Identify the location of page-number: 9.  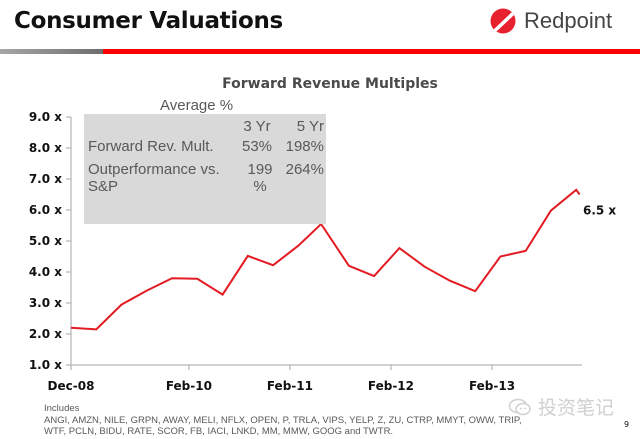
(627, 424).